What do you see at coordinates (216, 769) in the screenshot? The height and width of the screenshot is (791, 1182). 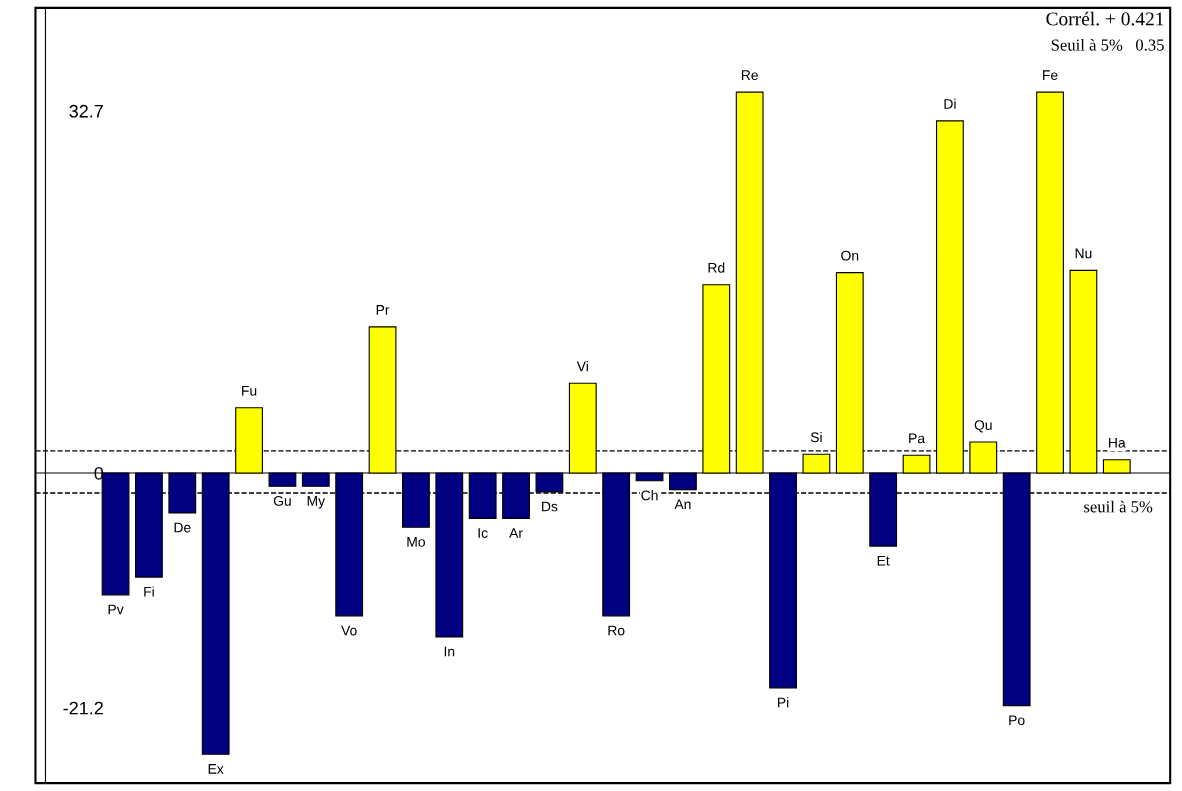 I see `x-tick-label: Ex` at bounding box center [216, 769].